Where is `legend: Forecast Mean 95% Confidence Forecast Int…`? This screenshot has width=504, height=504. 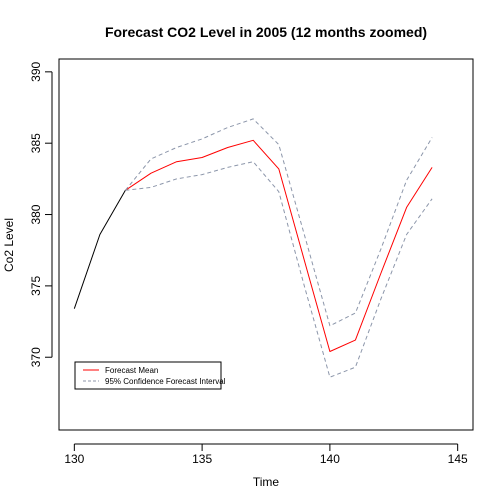 legend: Forecast Mean 95% Confidence Forecast Int… is located at coordinates (150, 375).